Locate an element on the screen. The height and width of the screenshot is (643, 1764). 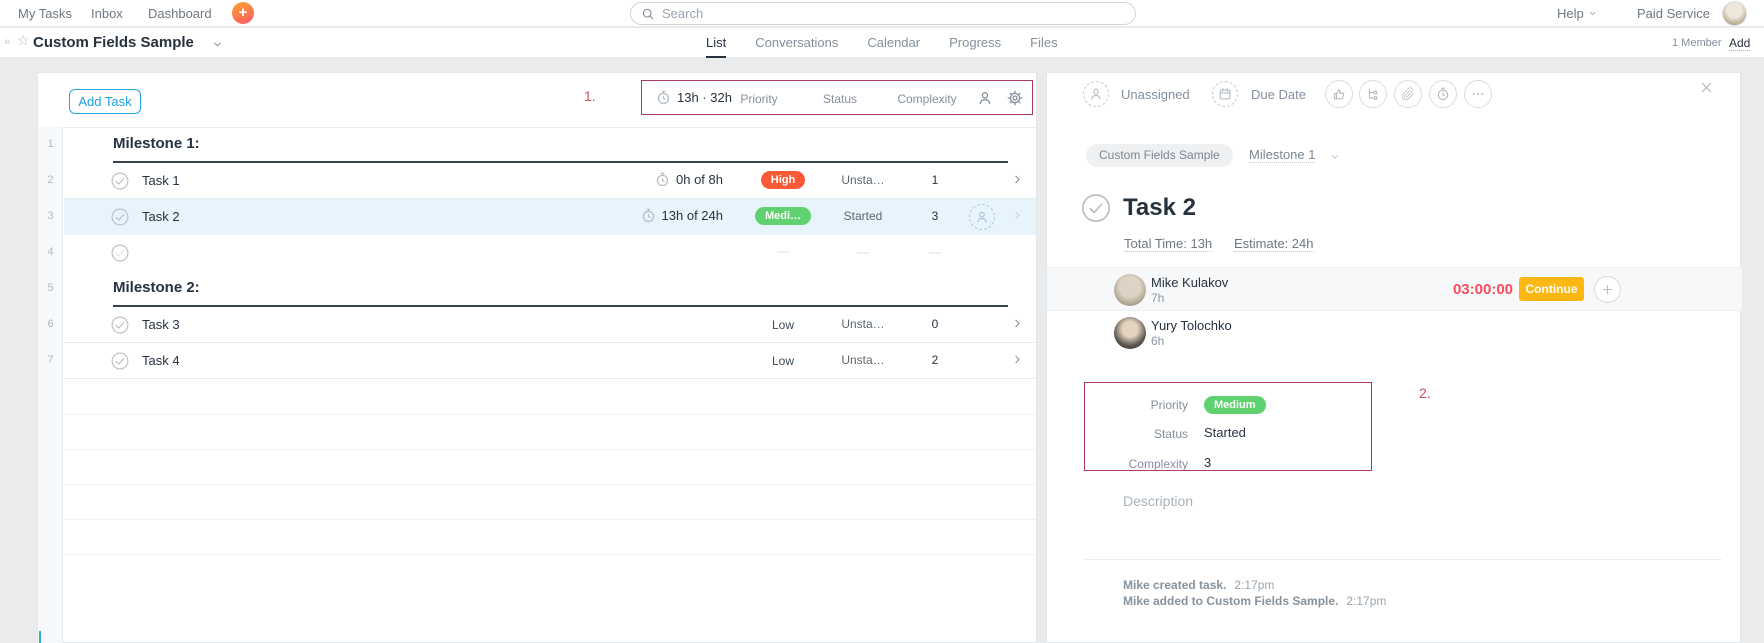
user-avatar is located at coordinates (1734, 13).